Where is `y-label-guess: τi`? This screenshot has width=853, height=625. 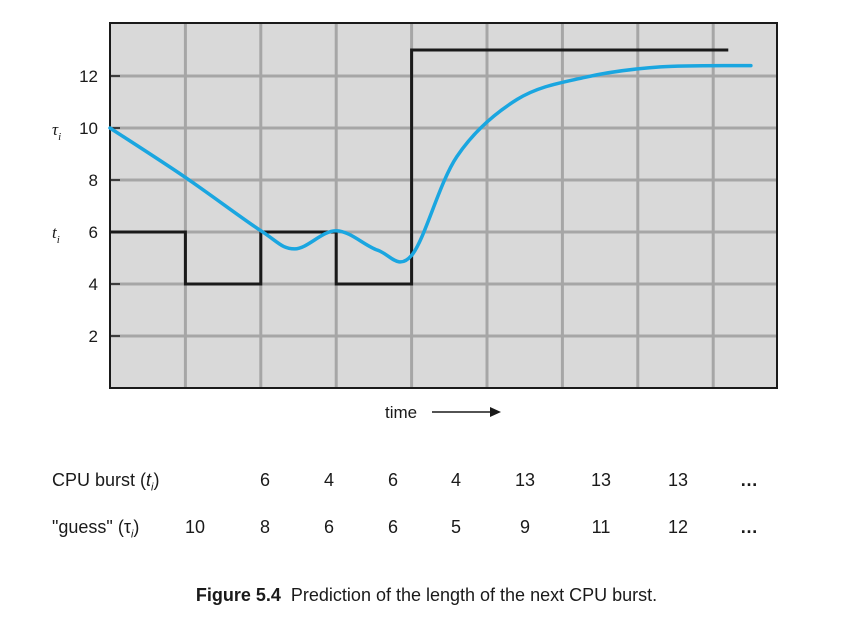
y-label-guess: τi is located at coordinates (56, 131).